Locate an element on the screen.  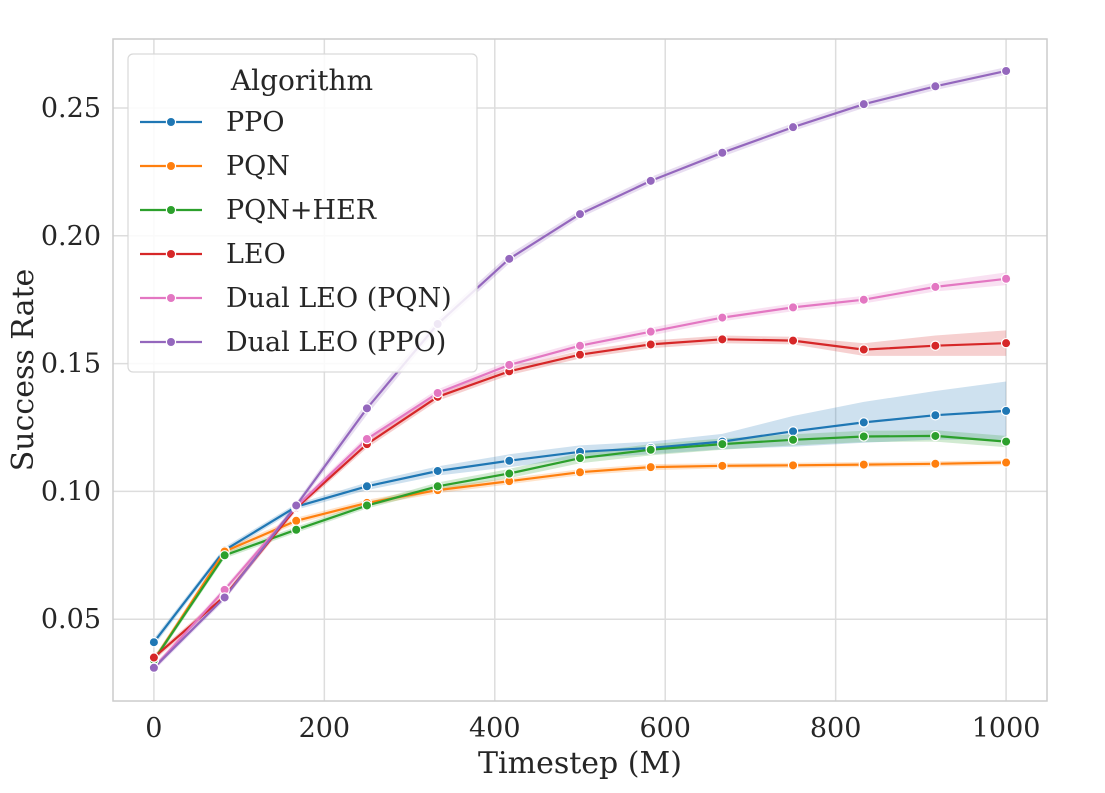
legend-item-dual-leo-ppo: Dual LEO (PPO) is located at coordinates (293, 342).